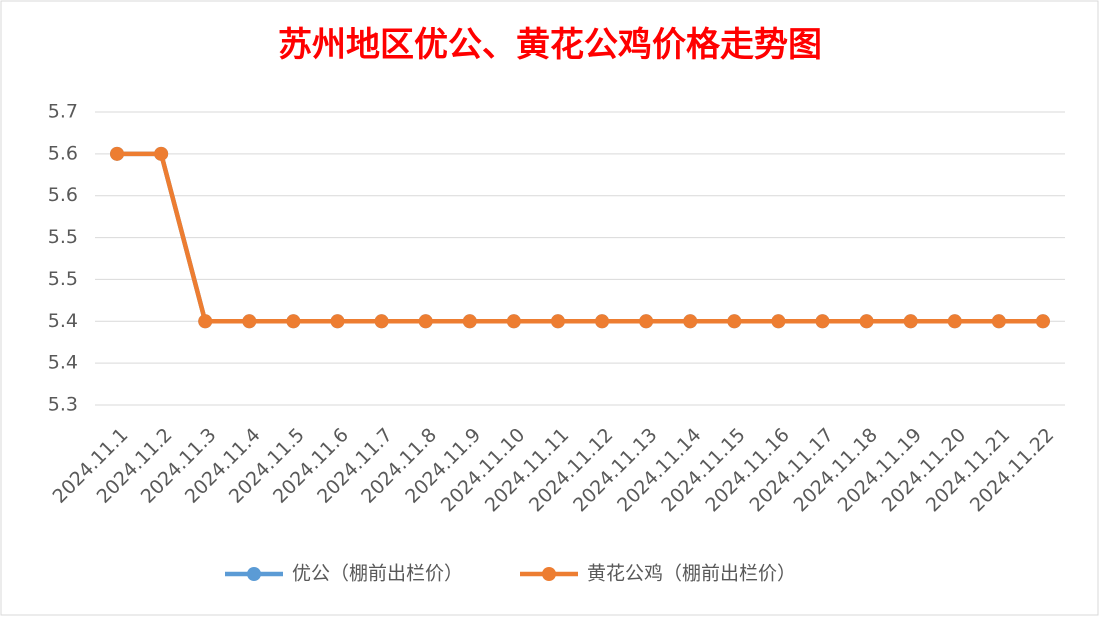 The image size is (1100, 618). I want to click on legend-label: 优公（棚前出栏价）, so click(377, 574).